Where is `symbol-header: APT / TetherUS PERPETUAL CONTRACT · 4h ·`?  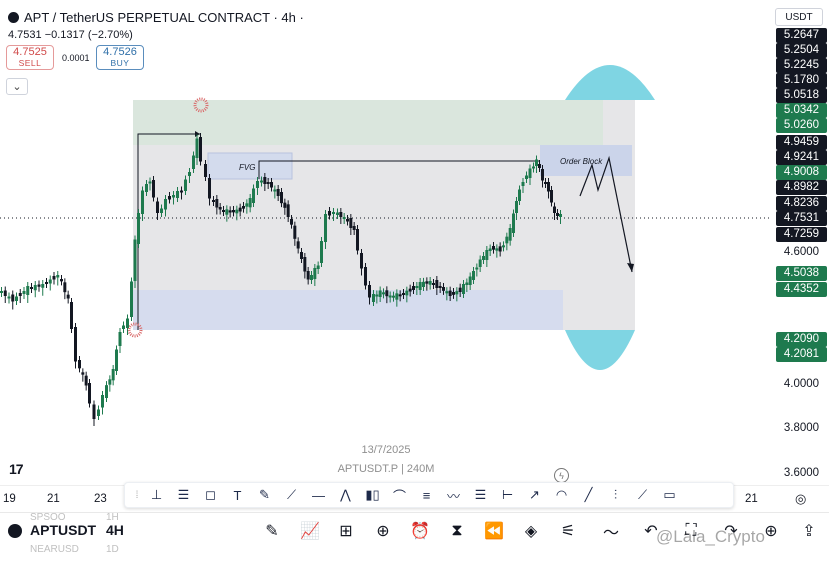 symbol-header: APT / TetherUS PERPETUAL CONTRACT · 4h · is located at coordinates (156, 17).